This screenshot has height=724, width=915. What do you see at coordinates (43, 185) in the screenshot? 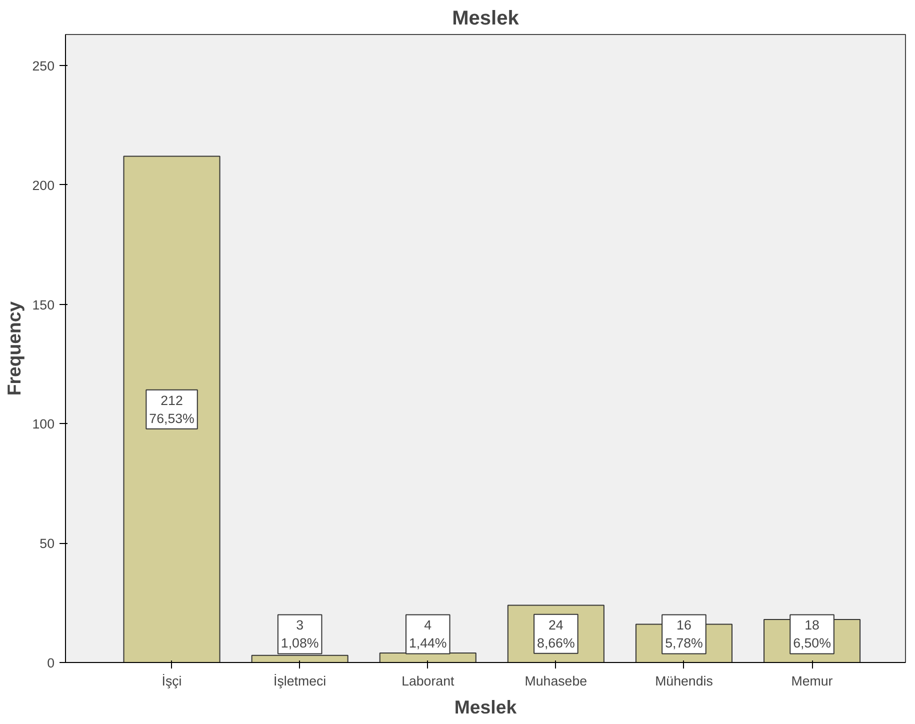
I see `y-tick-label: 200` at bounding box center [43, 185].